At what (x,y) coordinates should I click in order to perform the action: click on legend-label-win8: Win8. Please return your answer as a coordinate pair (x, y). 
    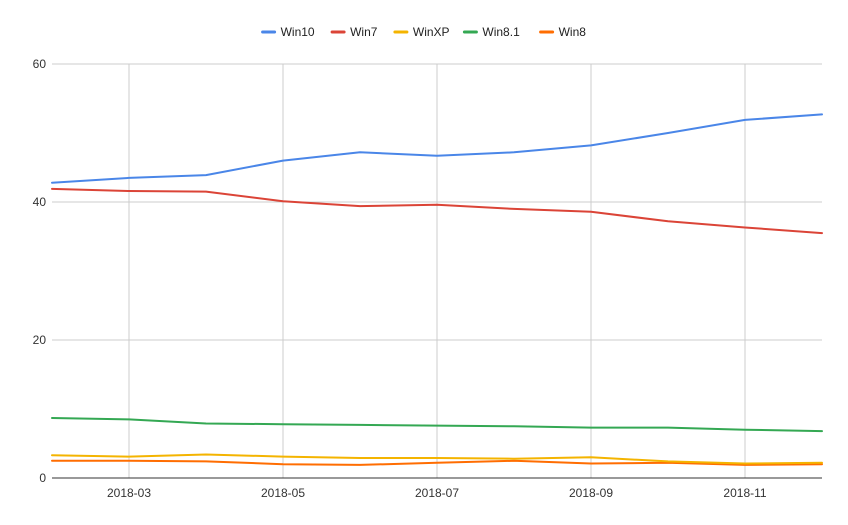
    Looking at the image, I should click on (573, 32).